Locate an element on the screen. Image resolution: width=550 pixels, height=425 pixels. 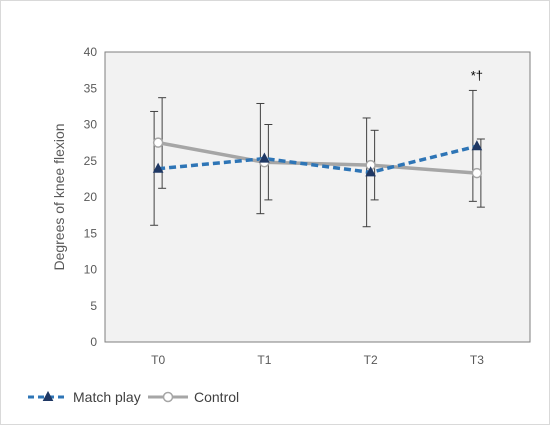
y-axis-title: Degrees of knee flexion is located at coordinates (59, 196).